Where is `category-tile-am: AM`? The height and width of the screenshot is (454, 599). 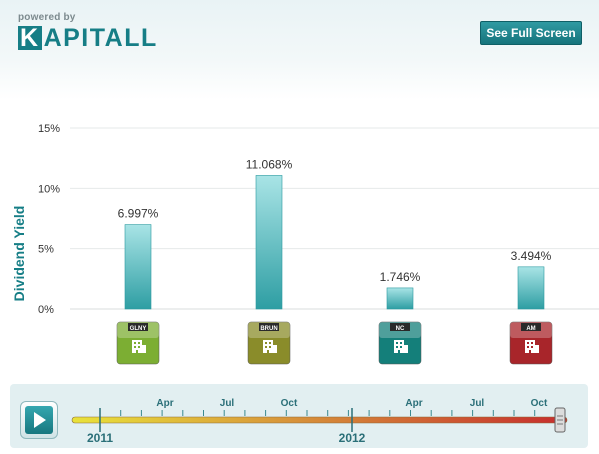 category-tile-am: AM is located at coordinates (531, 343).